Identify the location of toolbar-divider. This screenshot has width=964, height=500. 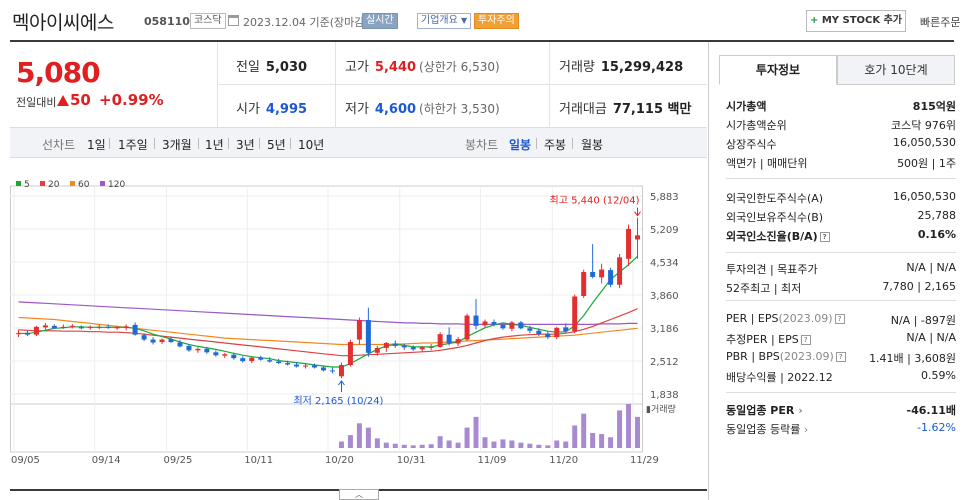
(290, 143).